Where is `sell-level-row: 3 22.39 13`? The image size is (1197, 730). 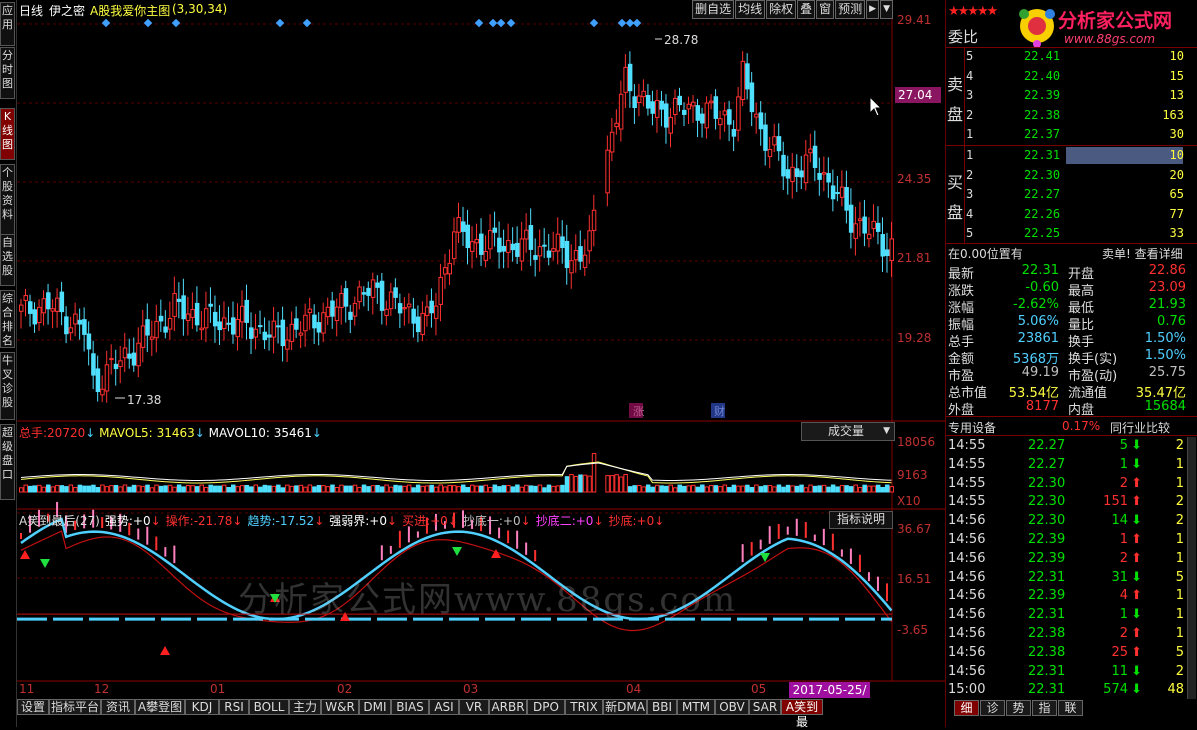 sell-level-row: 3 22.39 13 is located at coordinates (1066, 96).